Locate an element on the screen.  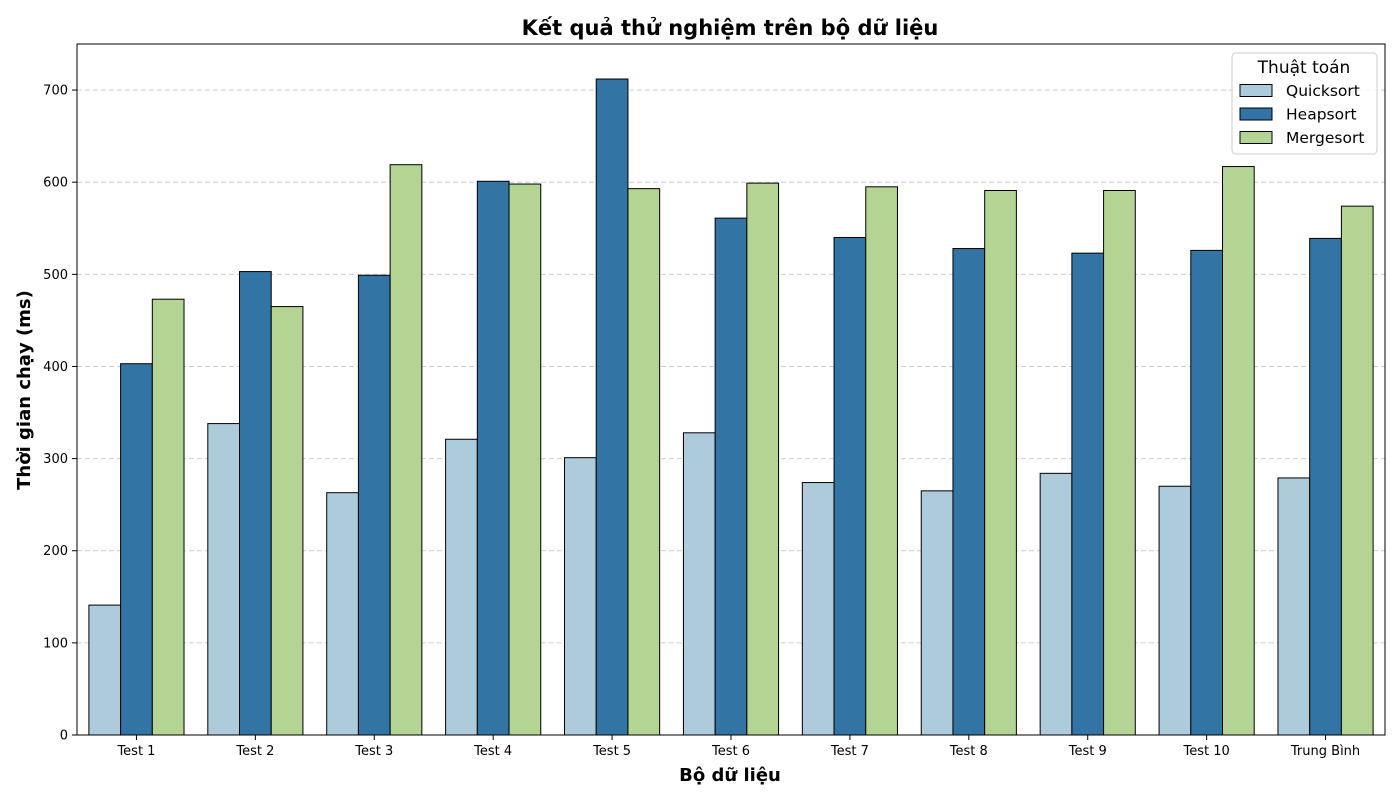
legend-swatch-mergesort is located at coordinates (1256, 137).